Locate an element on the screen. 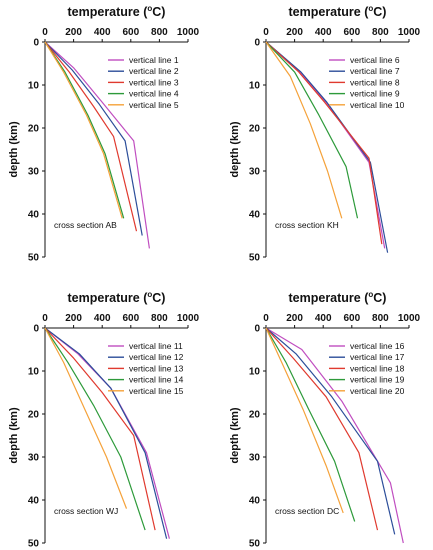 This screenshot has width=433, height=550. legend-label: vertical line 13 is located at coordinates (156, 368).